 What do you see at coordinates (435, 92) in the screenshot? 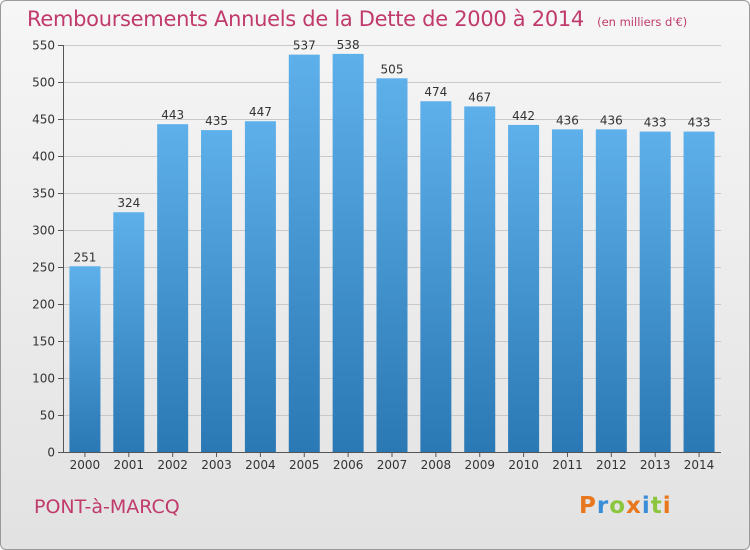
I see `bar-value-label: 474` at bounding box center [435, 92].